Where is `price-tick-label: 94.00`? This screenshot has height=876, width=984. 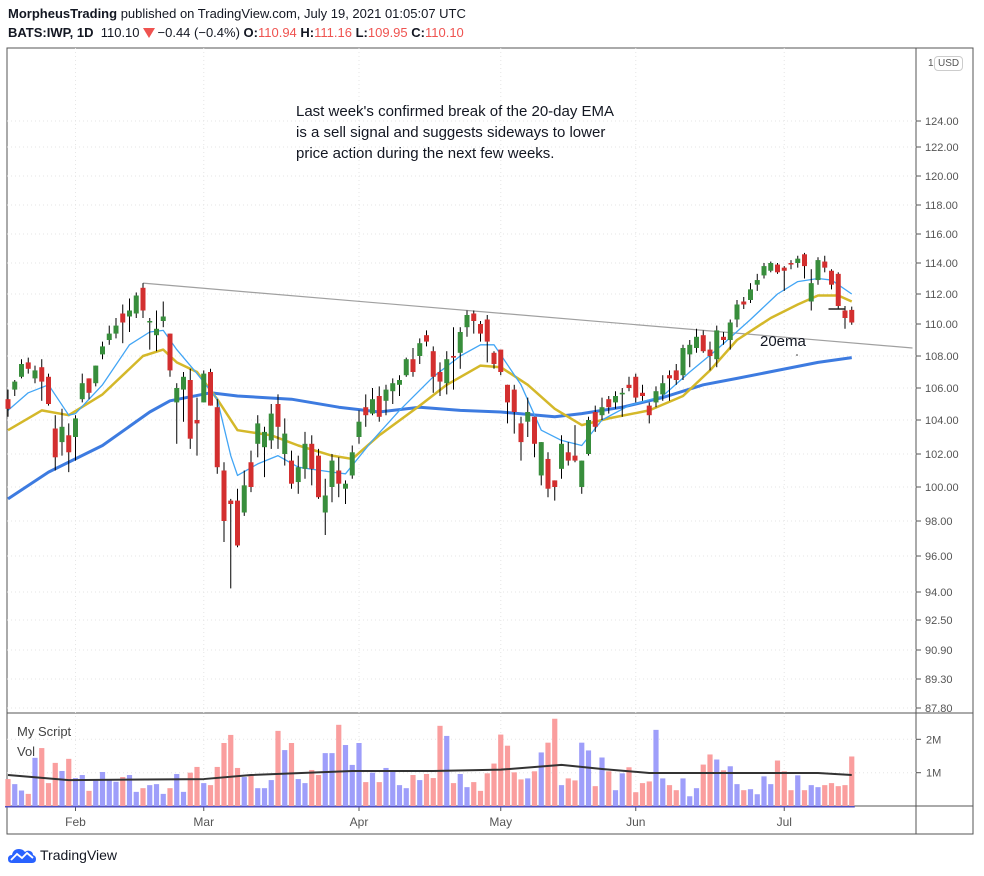 price-tick-label: 94.00 is located at coordinates (939, 593).